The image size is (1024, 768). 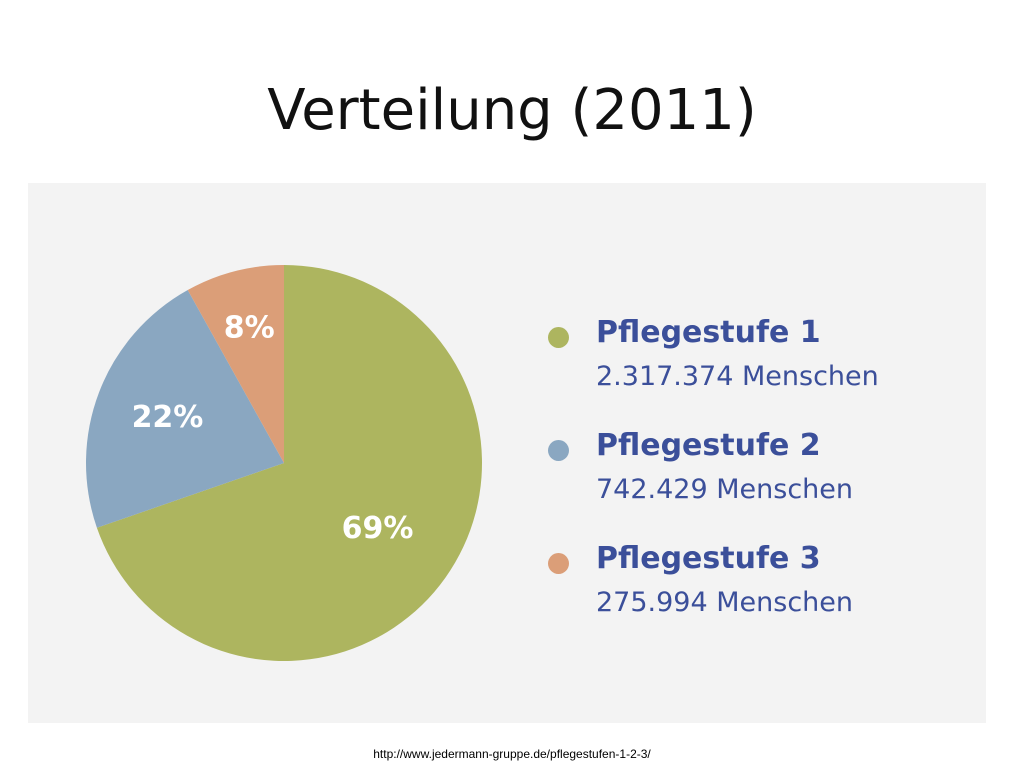 What do you see at coordinates (725, 489) in the screenshot?
I see `legend-count: 742.429 Menschen` at bounding box center [725, 489].